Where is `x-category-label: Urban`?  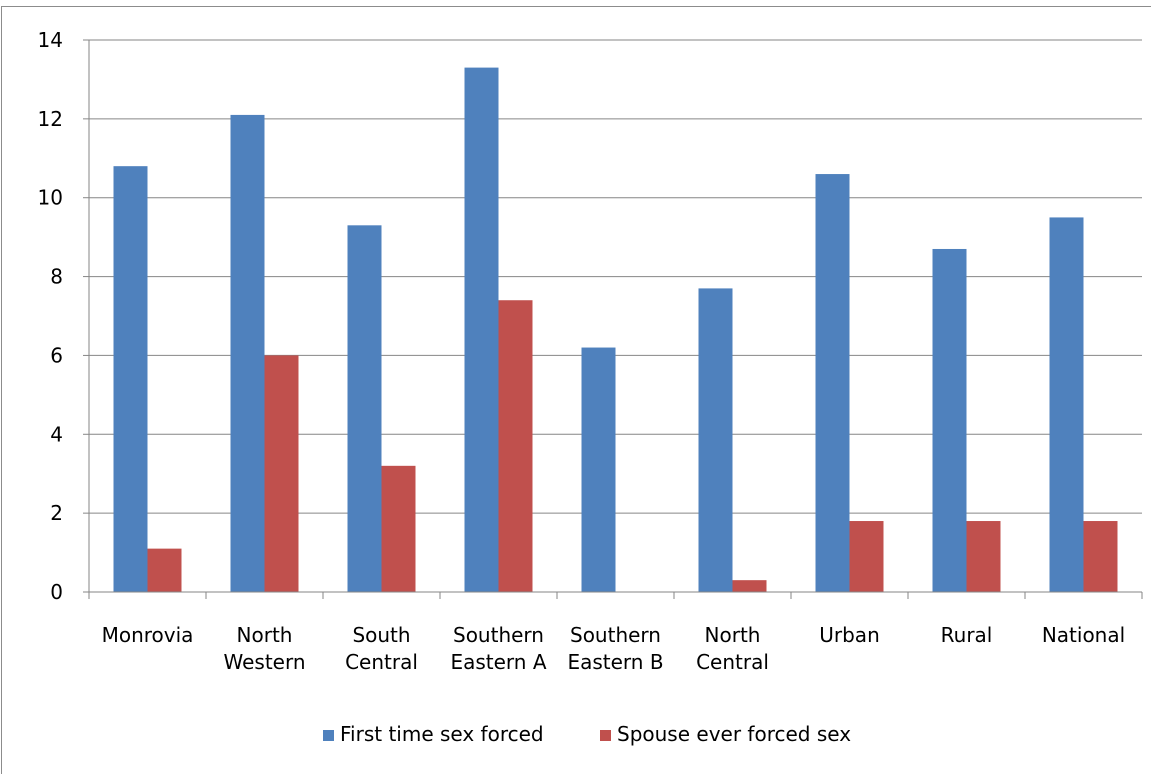 x-category-label: Urban is located at coordinates (849, 635).